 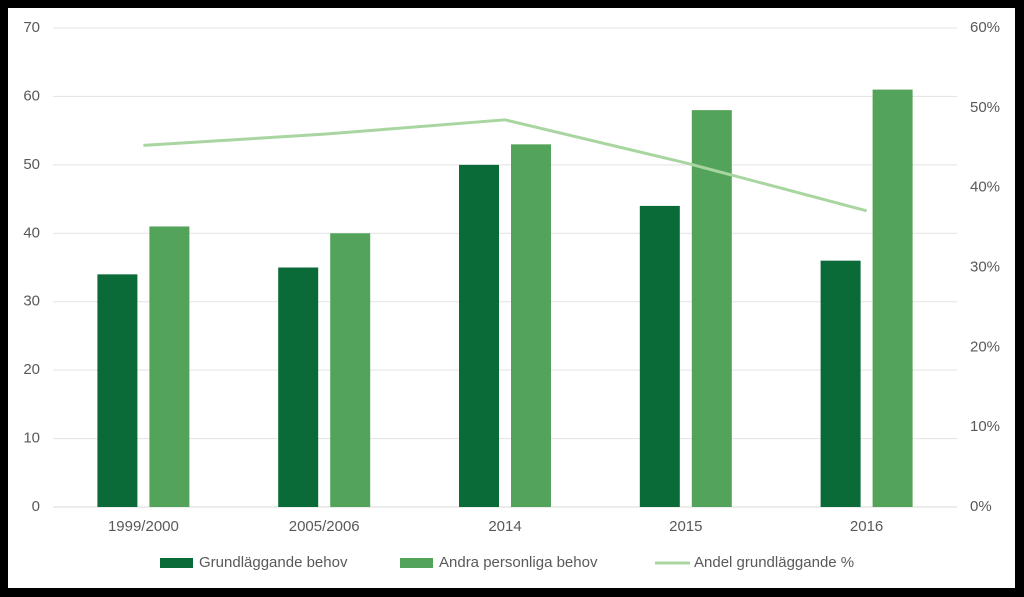 I want to click on y-tick-label: 0, so click(x=36, y=506).